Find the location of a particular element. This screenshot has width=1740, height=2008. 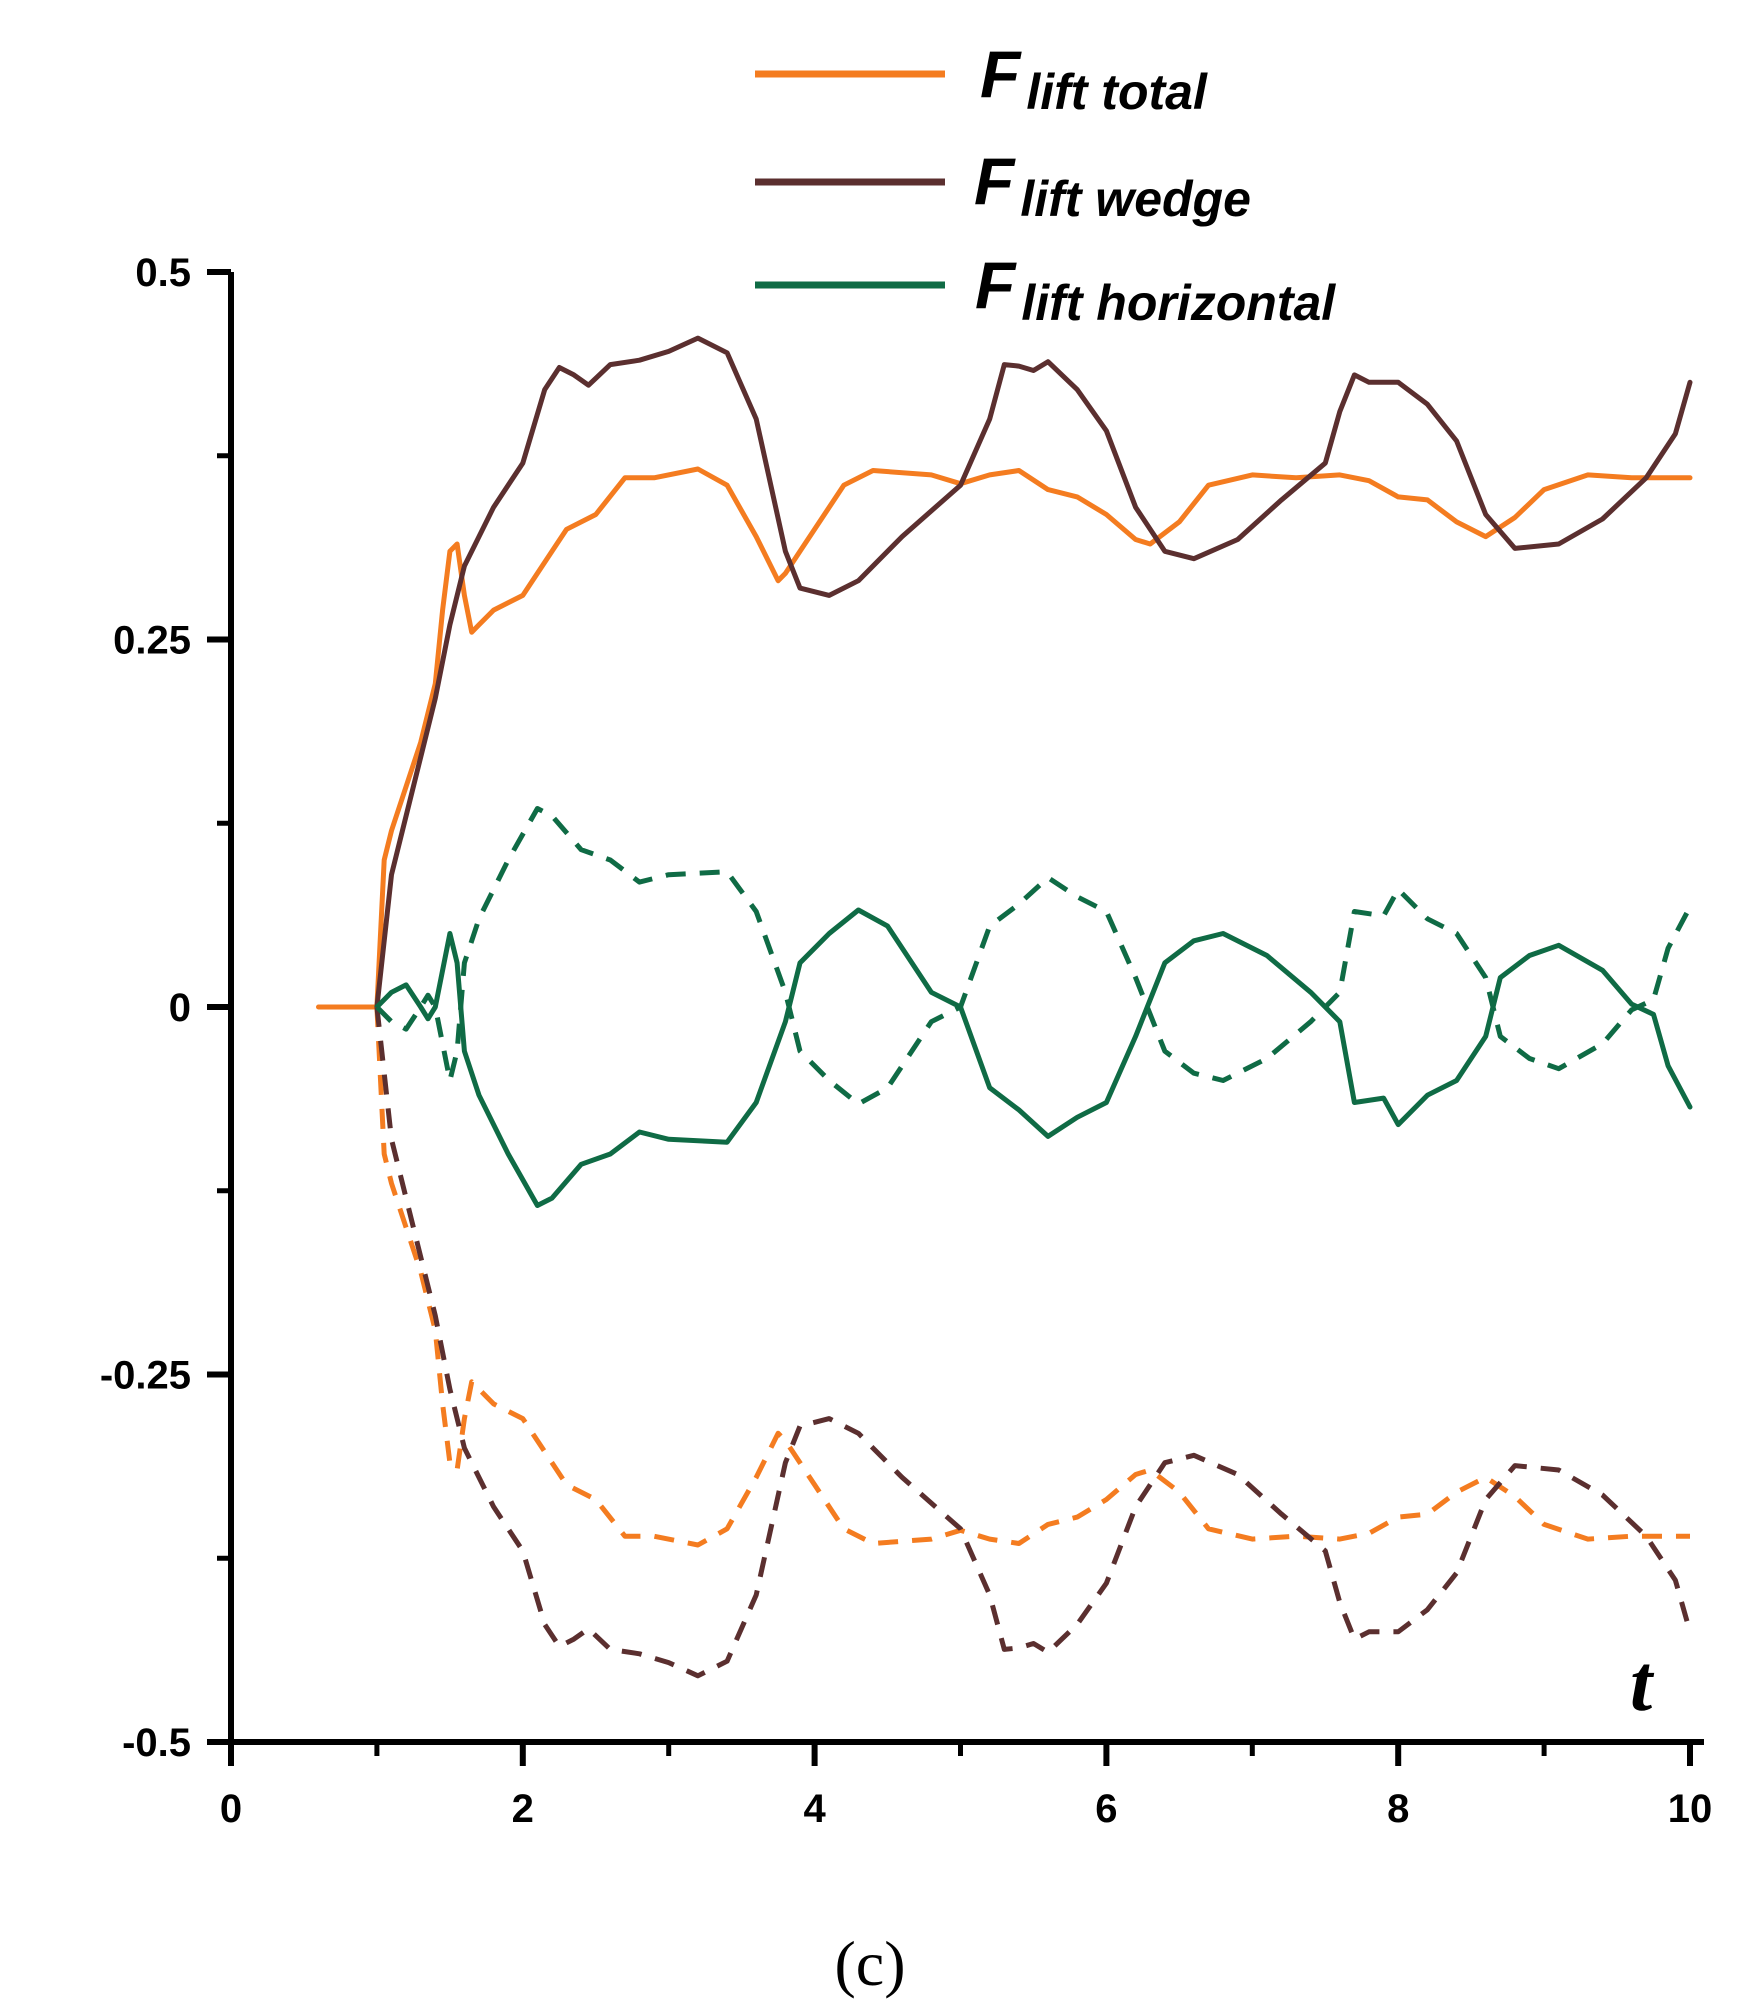

legend-sub-total: lift total is located at coordinates (1117, 92).